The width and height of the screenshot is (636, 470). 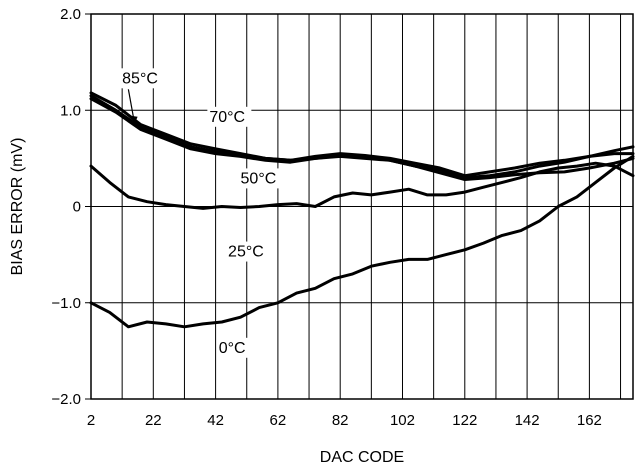 What do you see at coordinates (362, 185) in the screenshot?
I see `series-line` at bounding box center [362, 185].